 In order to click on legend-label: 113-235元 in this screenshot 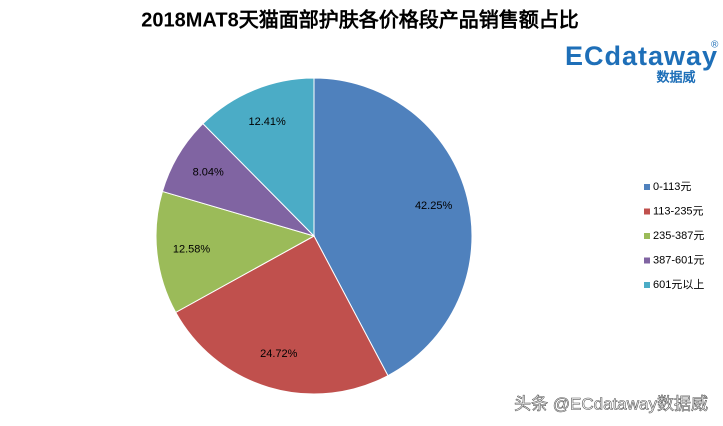, I will do `click(678, 211)`.